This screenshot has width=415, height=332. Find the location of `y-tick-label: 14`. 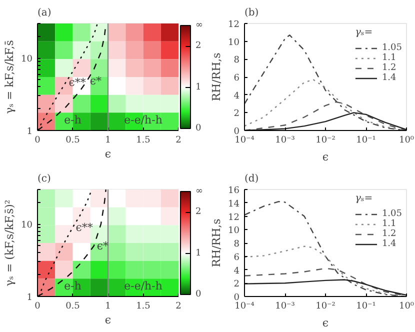

y-tick-label: 14 is located at coordinates (234, 204).